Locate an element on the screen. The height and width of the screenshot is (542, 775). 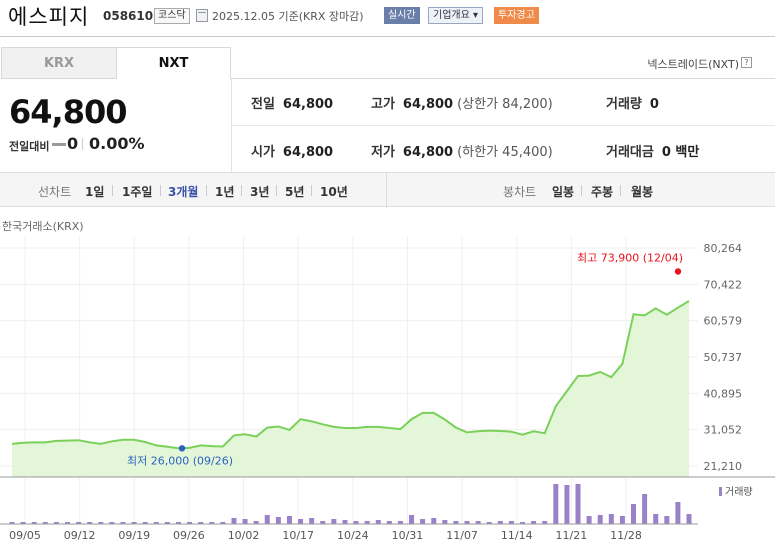
x-tick-label: 09/19 is located at coordinates (134, 535).